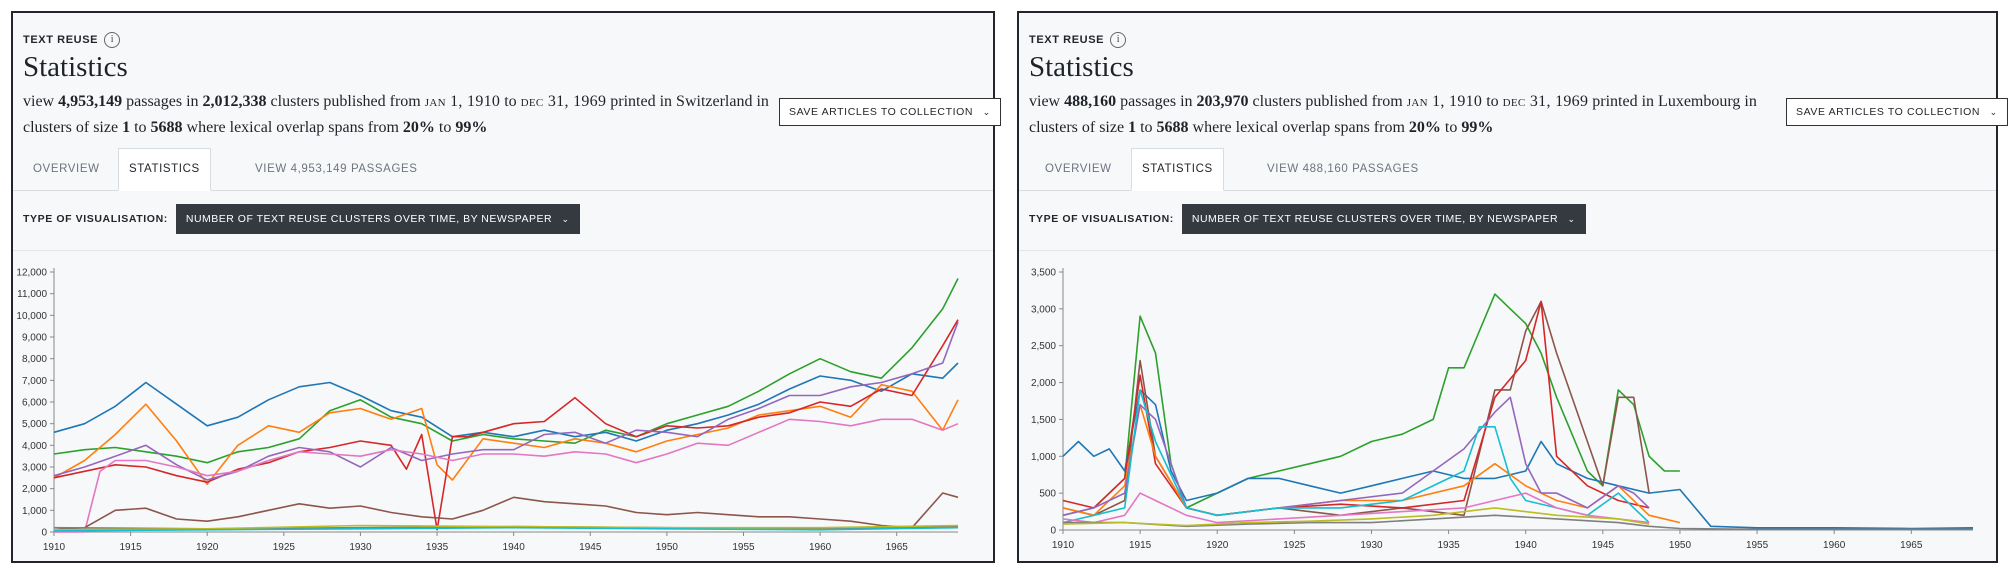 This screenshot has width=2008, height=573. Describe the element at coordinates (234, 101) in the screenshot. I see `clusters-count: 2,012,338` at that location.